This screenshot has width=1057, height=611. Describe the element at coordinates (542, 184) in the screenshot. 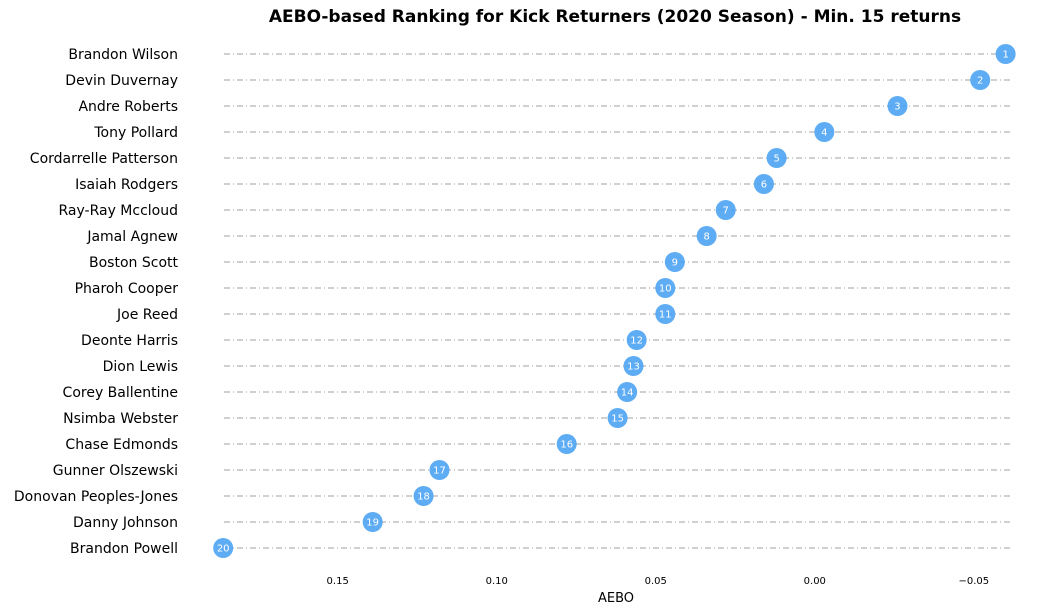

I see `player-row: Isaiah Rodgers 6` at that location.